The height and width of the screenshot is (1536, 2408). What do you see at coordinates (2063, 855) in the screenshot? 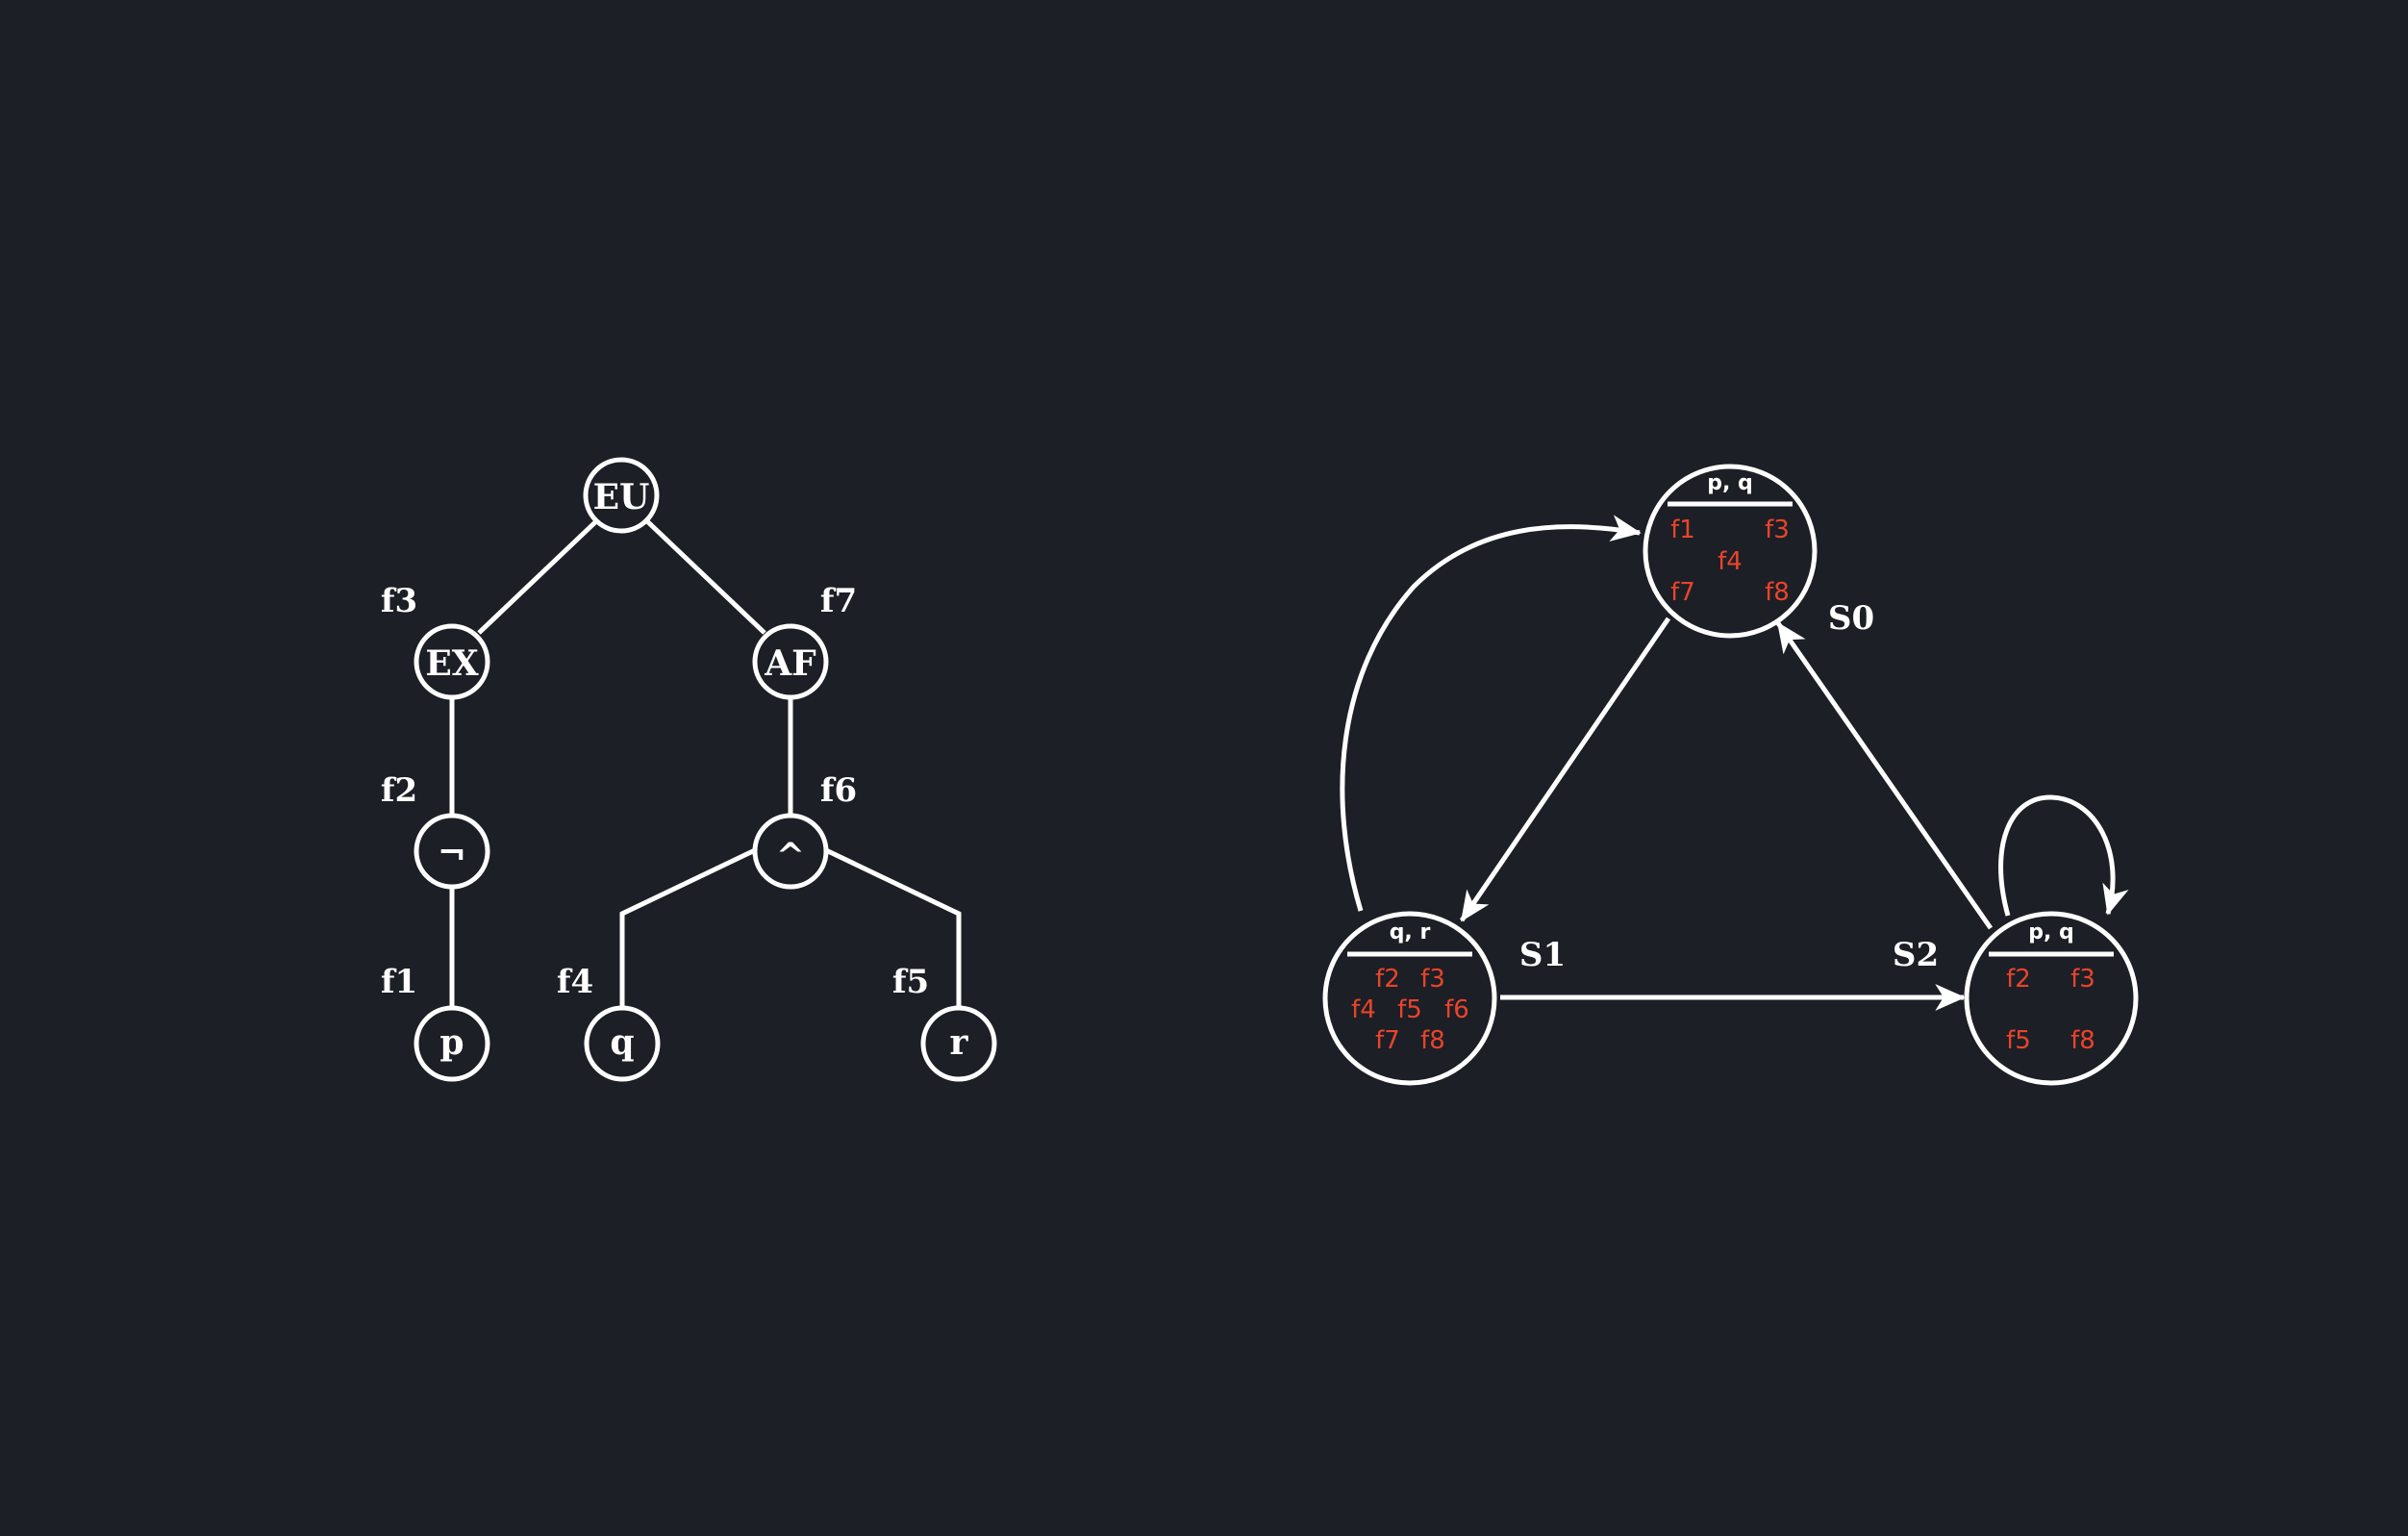
I see `transition-s2-s2` at bounding box center [2063, 855].